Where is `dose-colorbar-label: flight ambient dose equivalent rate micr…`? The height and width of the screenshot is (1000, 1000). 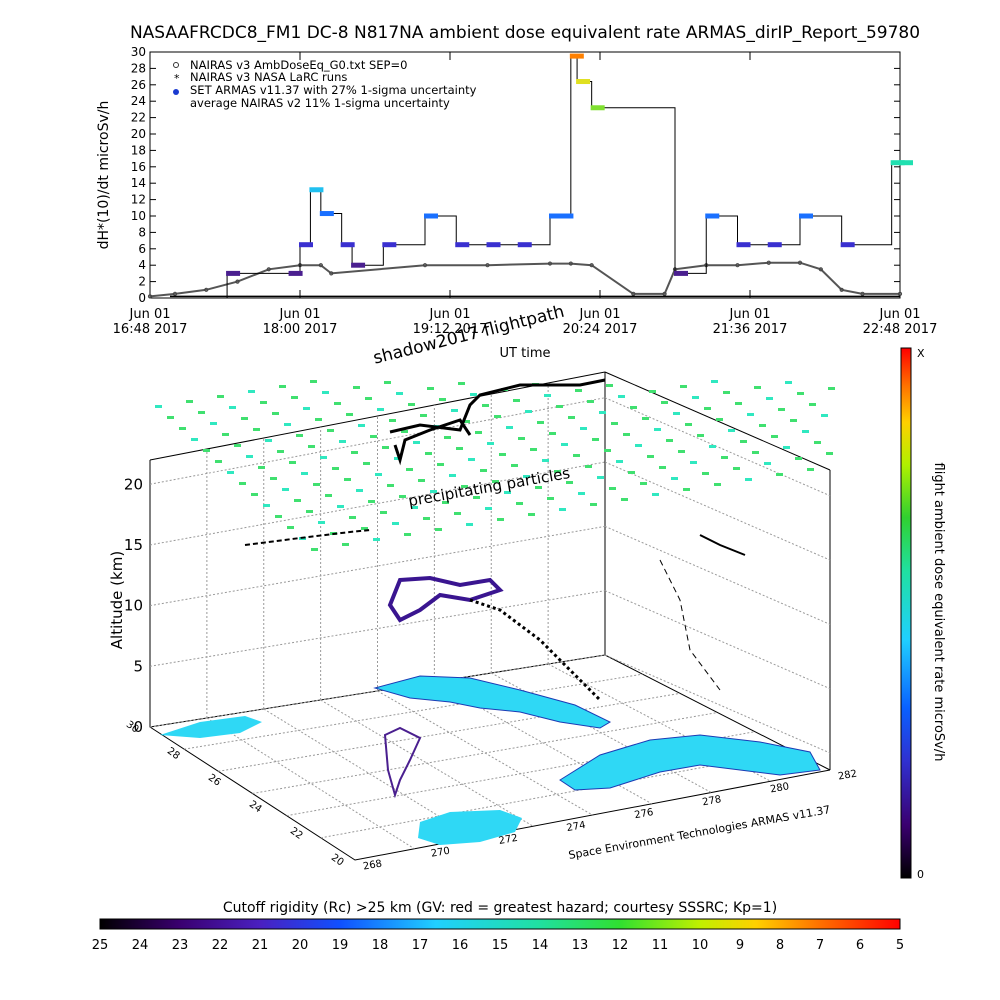
dose-colorbar-label: flight ambient dose equivalent rate micr… is located at coordinates (938, 612).